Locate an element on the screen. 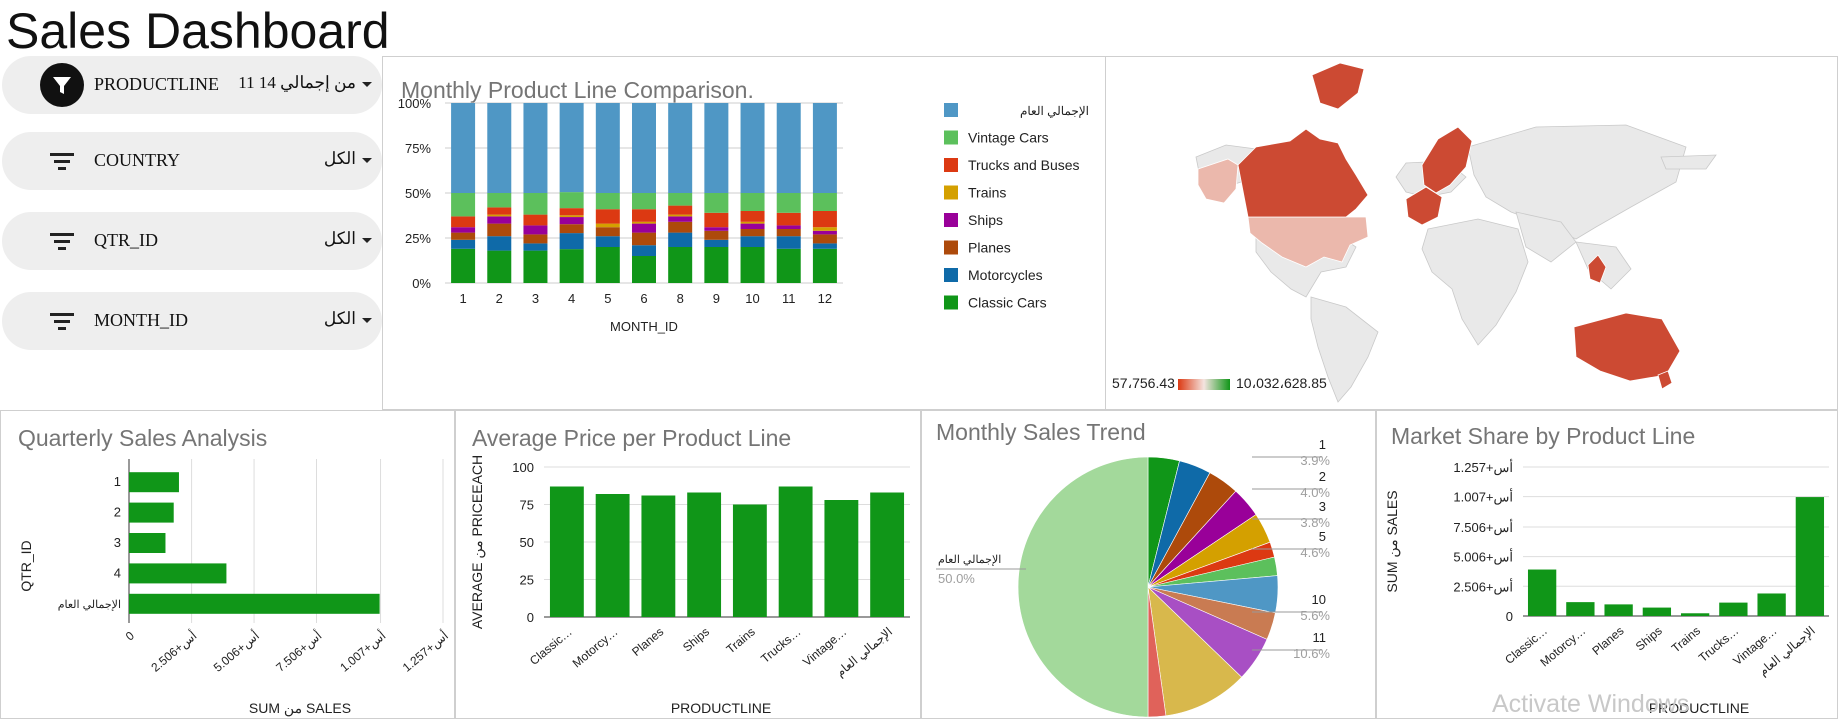 Image resolution: width=1846 pixels, height=719 pixels. x-axis-label: SUM من SALES is located at coordinates (300, 708).